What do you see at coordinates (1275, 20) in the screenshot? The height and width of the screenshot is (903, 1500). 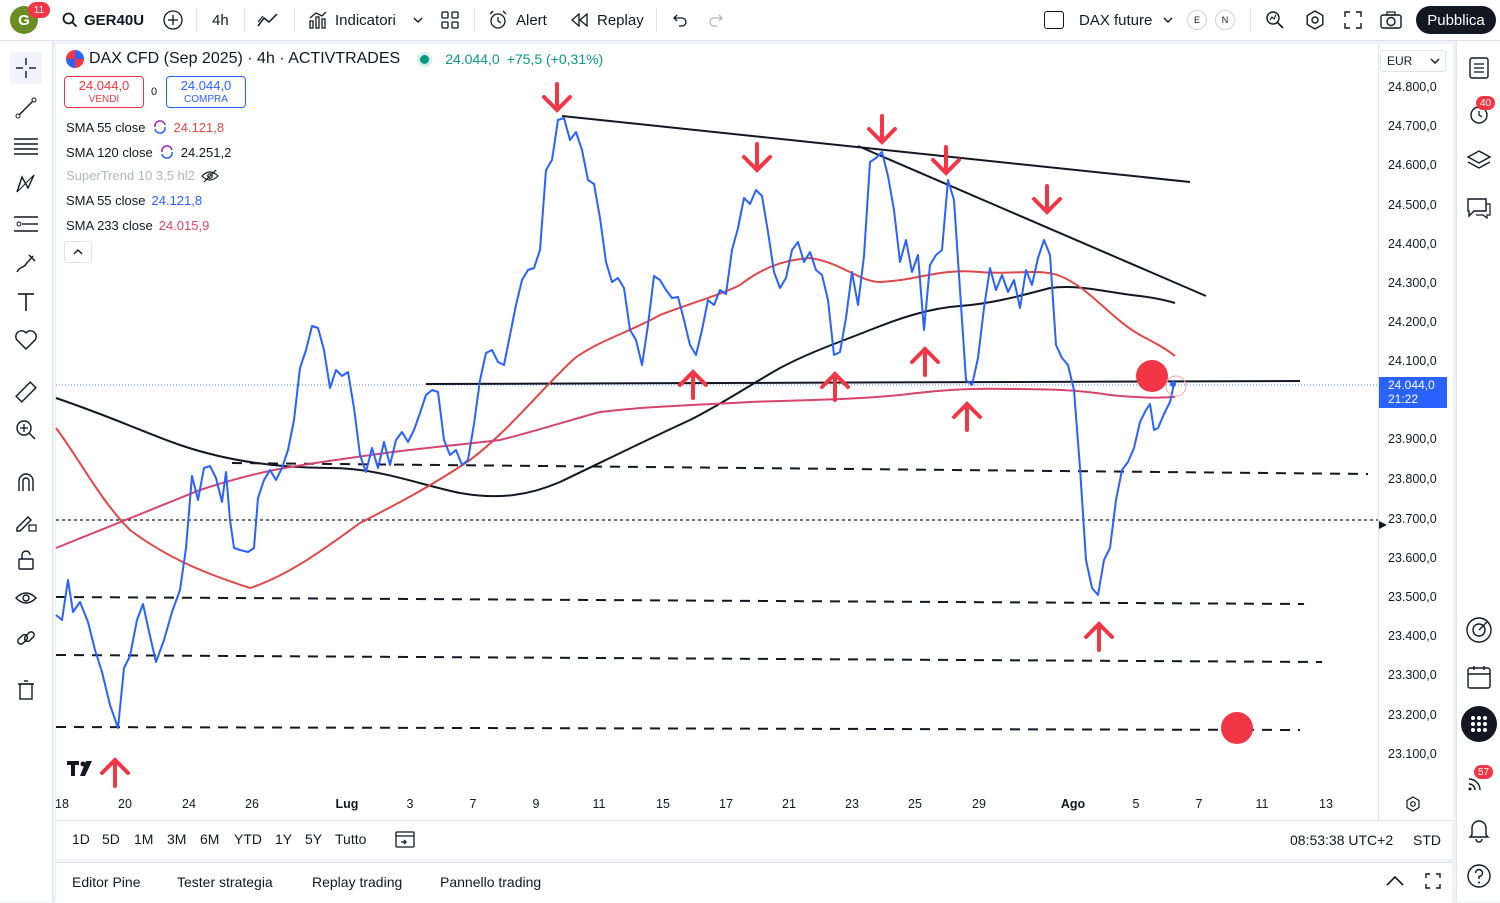 I see `quick-search-button` at bounding box center [1275, 20].